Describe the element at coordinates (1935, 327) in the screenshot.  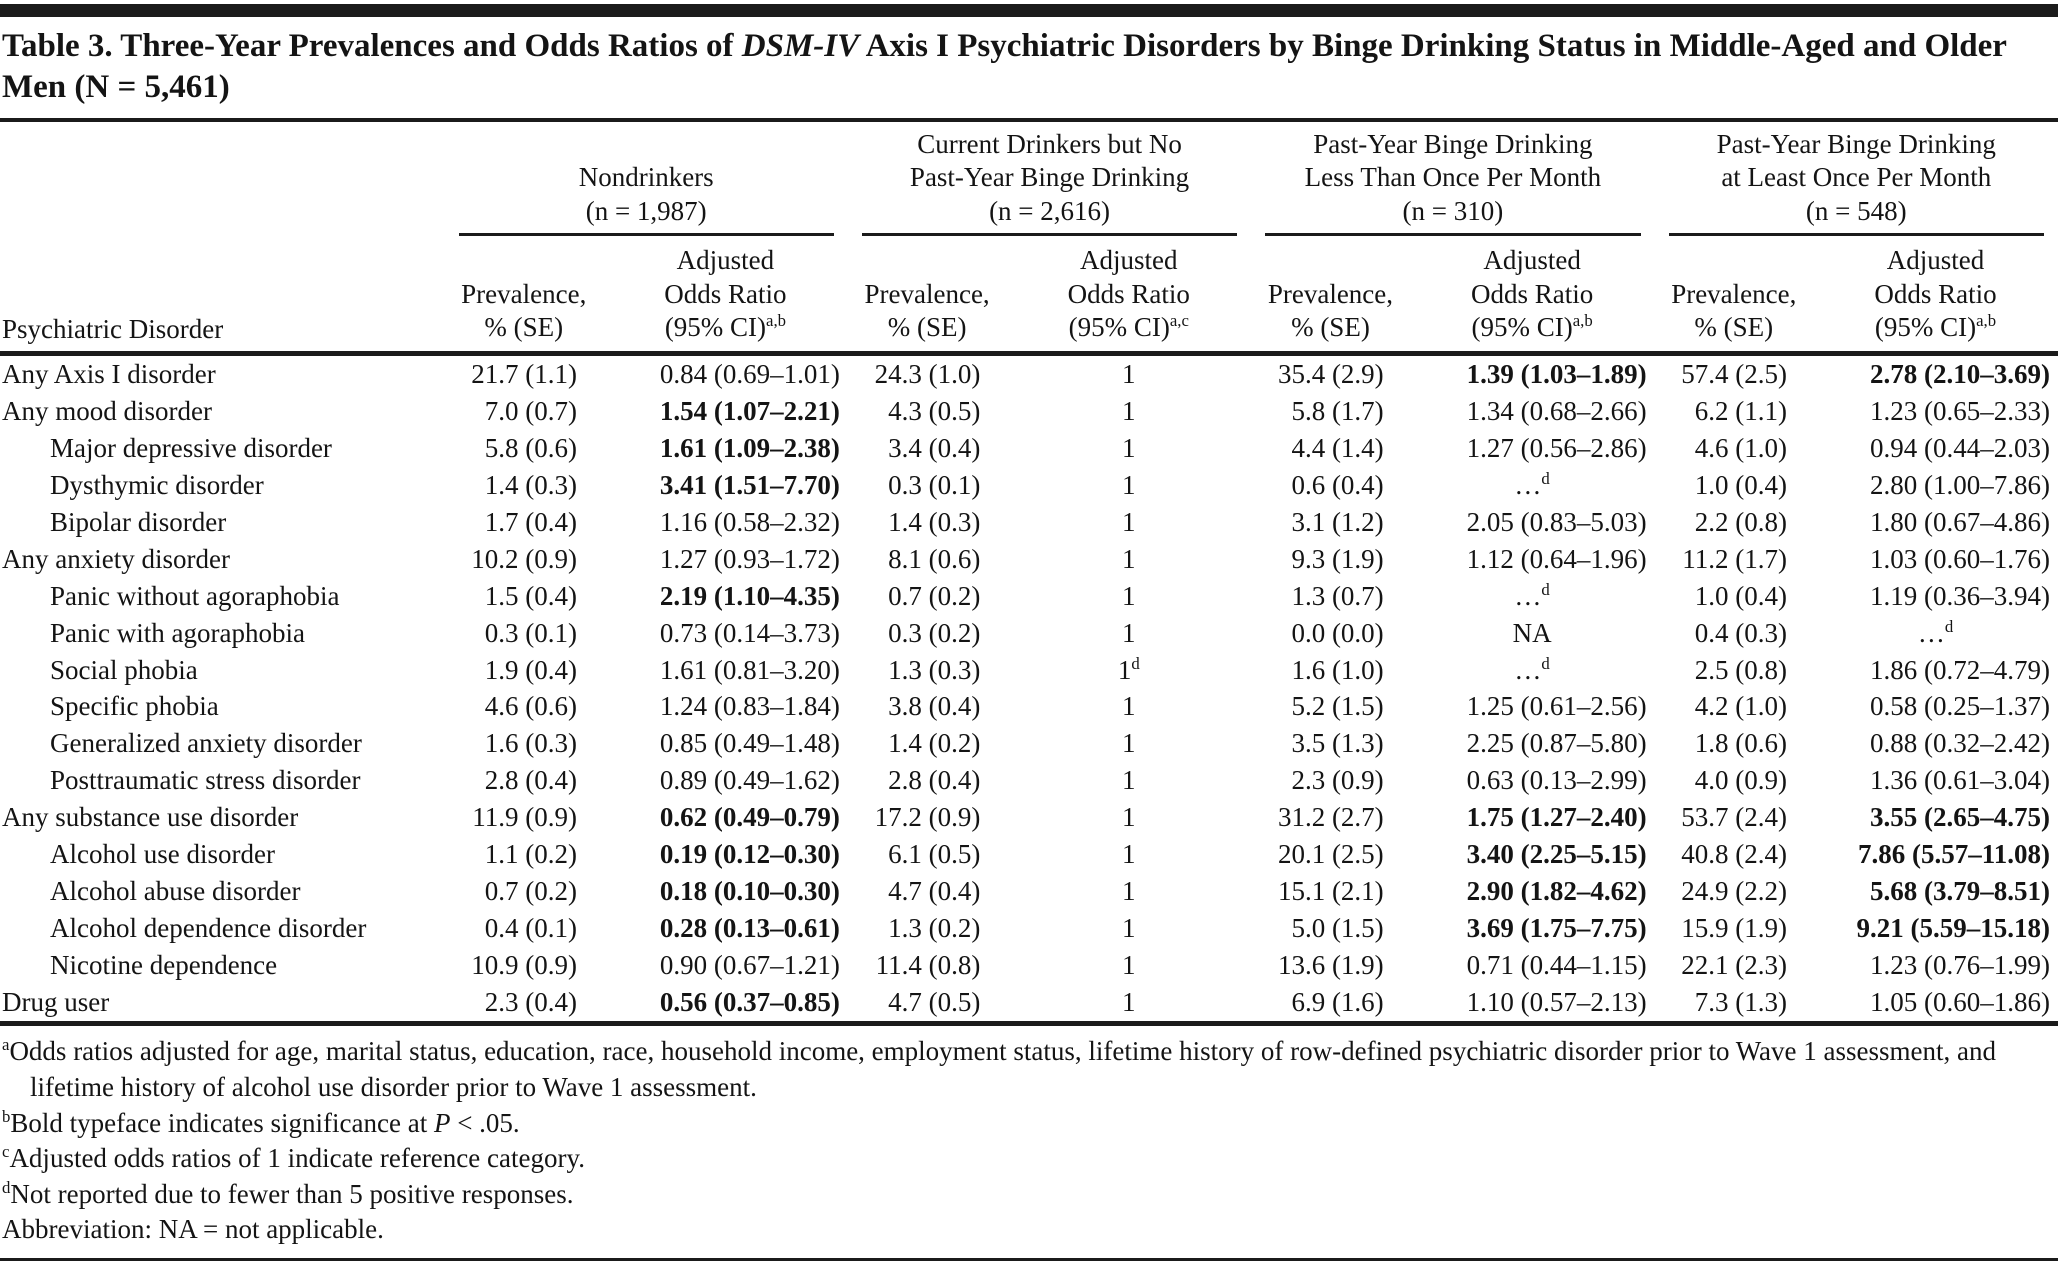
I see `header-line: (95% CI)a,b` at that location.